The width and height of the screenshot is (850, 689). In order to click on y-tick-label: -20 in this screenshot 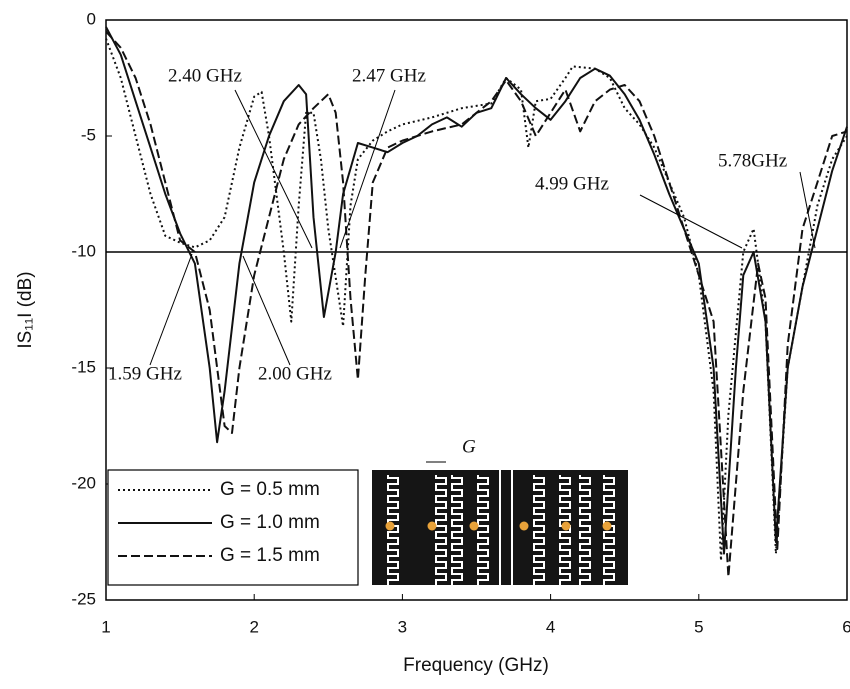, I will do `click(83, 482)`.